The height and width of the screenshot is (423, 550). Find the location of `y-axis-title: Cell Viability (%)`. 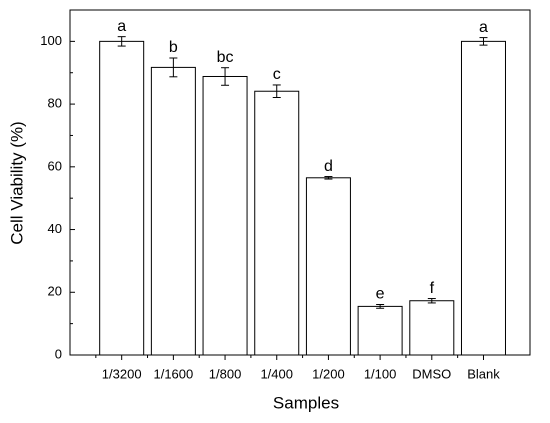

y-axis-title: Cell Viability (%) is located at coordinates (16, 182).